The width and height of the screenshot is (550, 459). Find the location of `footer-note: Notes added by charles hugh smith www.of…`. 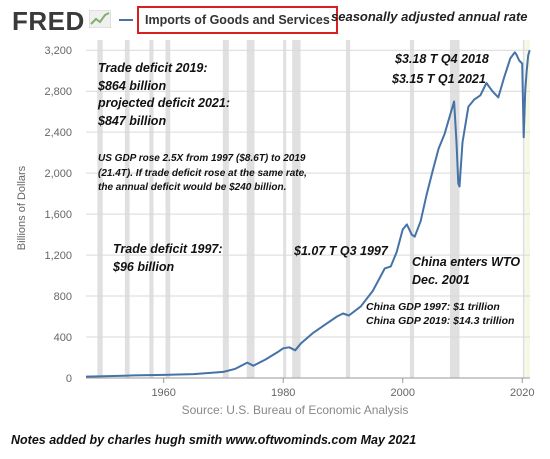

footer-note: Notes added by charles hugh smith www.of… is located at coordinates (214, 440).